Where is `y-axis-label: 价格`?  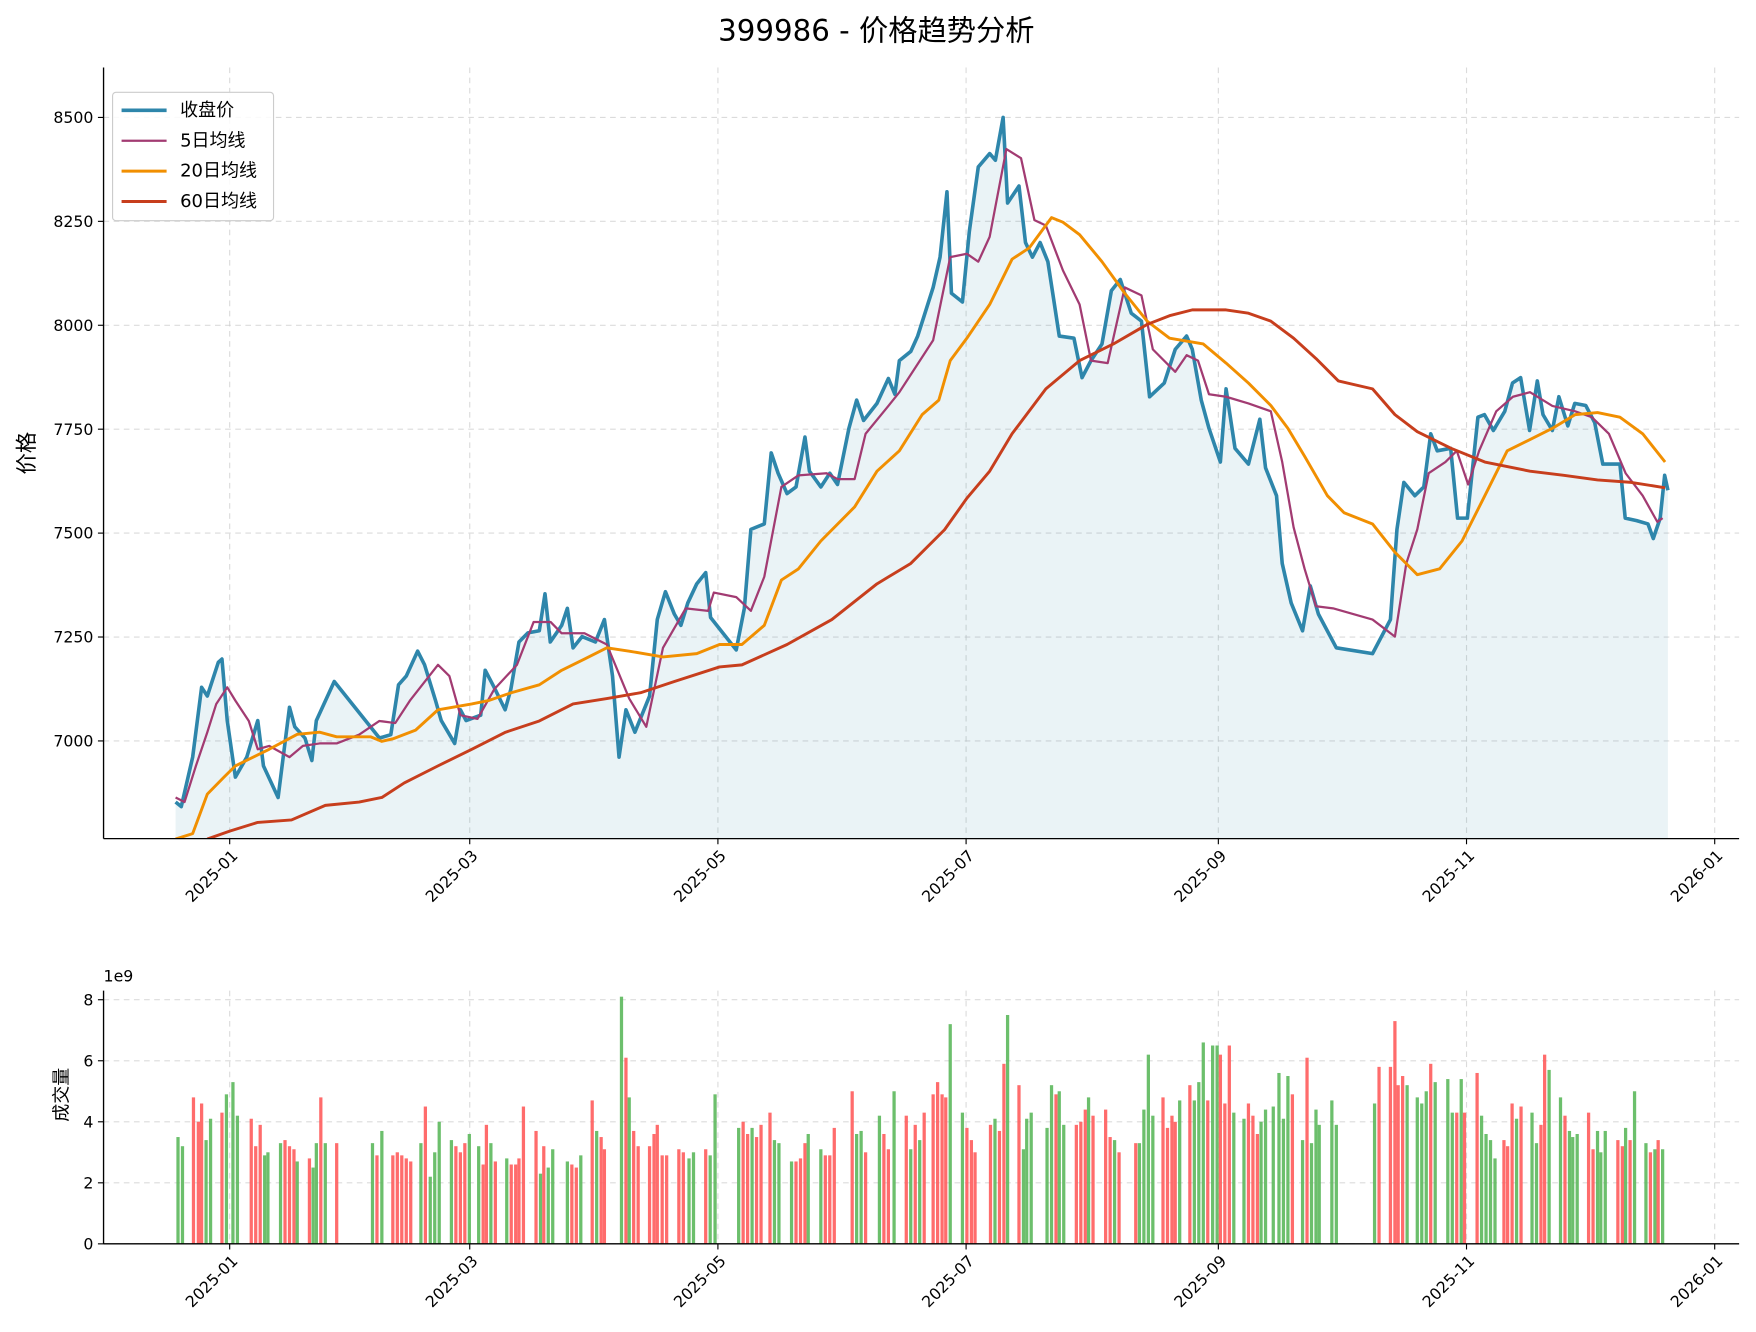
y-axis-label: 价格 is located at coordinates (27, 453).